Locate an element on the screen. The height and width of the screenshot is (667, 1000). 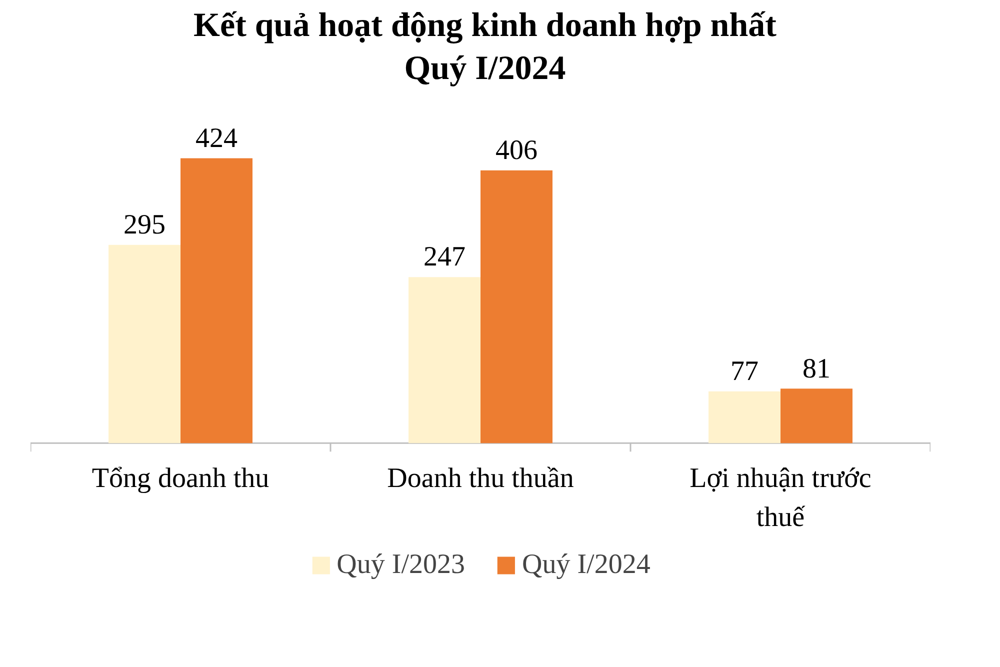
data-label: 247 is located at coordinates (445, 257).